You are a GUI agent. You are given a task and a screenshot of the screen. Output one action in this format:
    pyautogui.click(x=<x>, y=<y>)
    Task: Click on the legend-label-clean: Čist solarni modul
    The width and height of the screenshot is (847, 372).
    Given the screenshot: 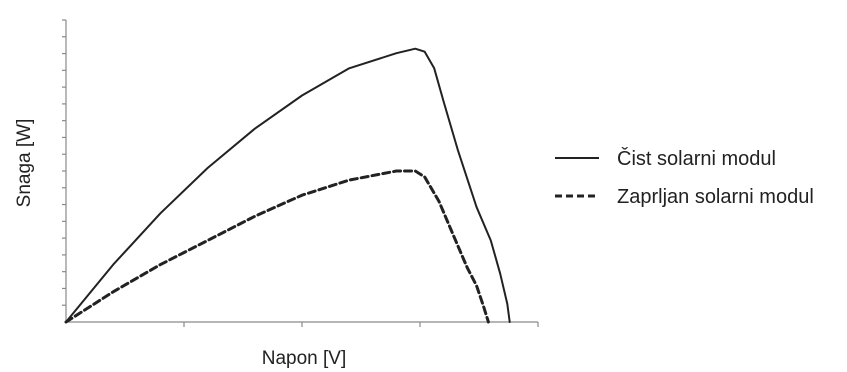 What is the action you would take?
    pyautogui.click(x=696, y=158)
    